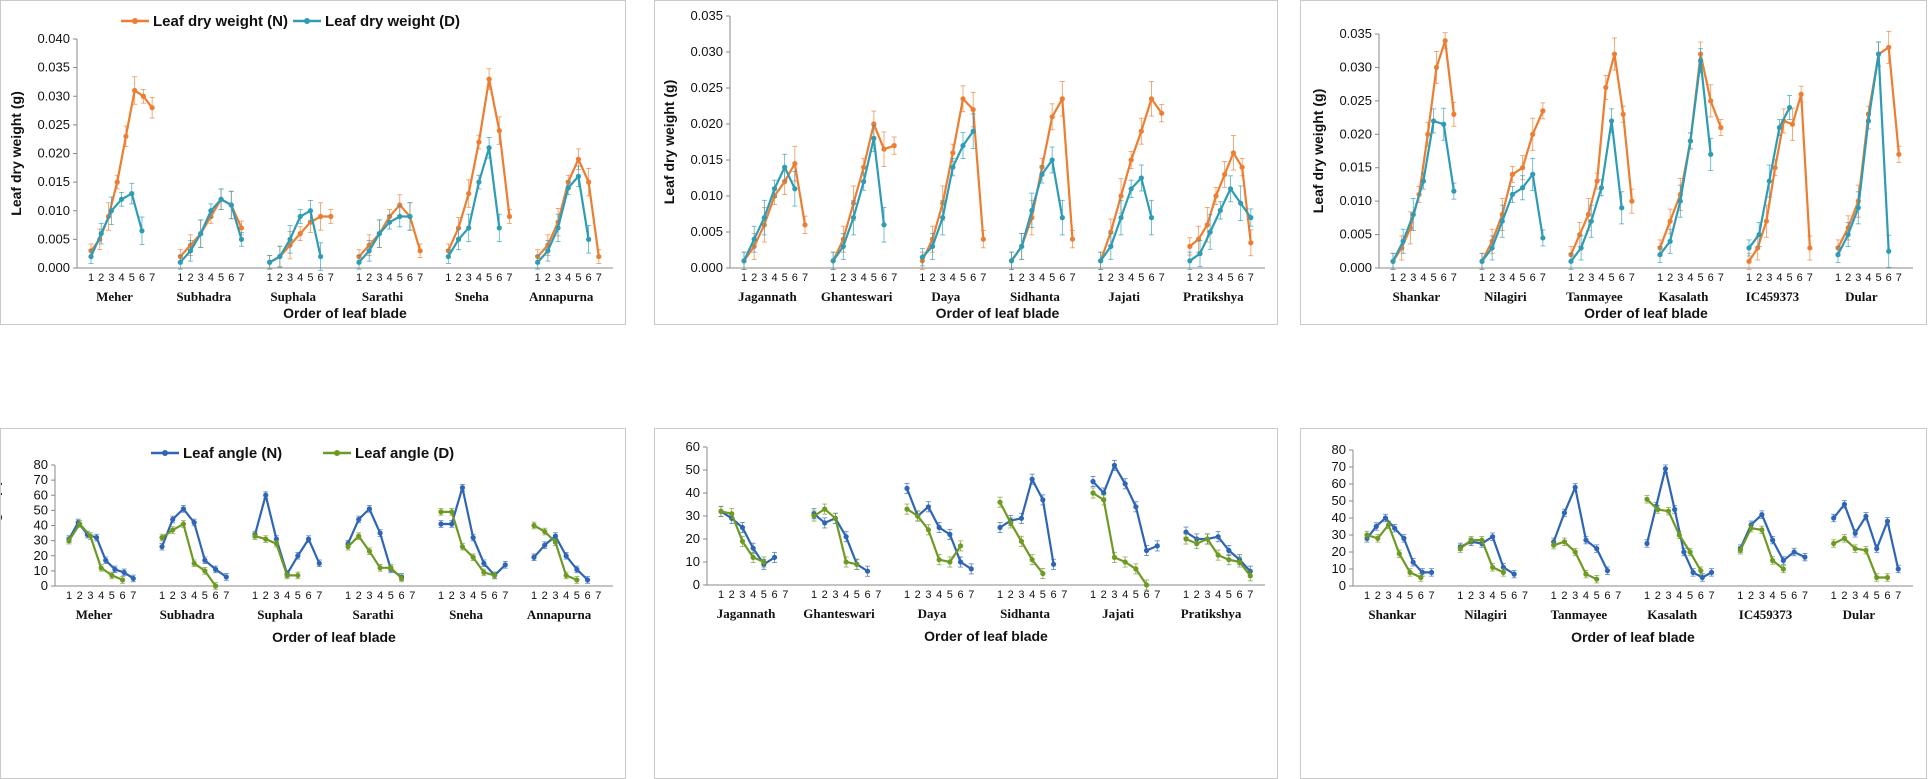 This screenshot has width=1928, height=779. Describe the element at coordinates (1859, 614) in the screenshot. I see `cultivar-label: Dular` at that location.